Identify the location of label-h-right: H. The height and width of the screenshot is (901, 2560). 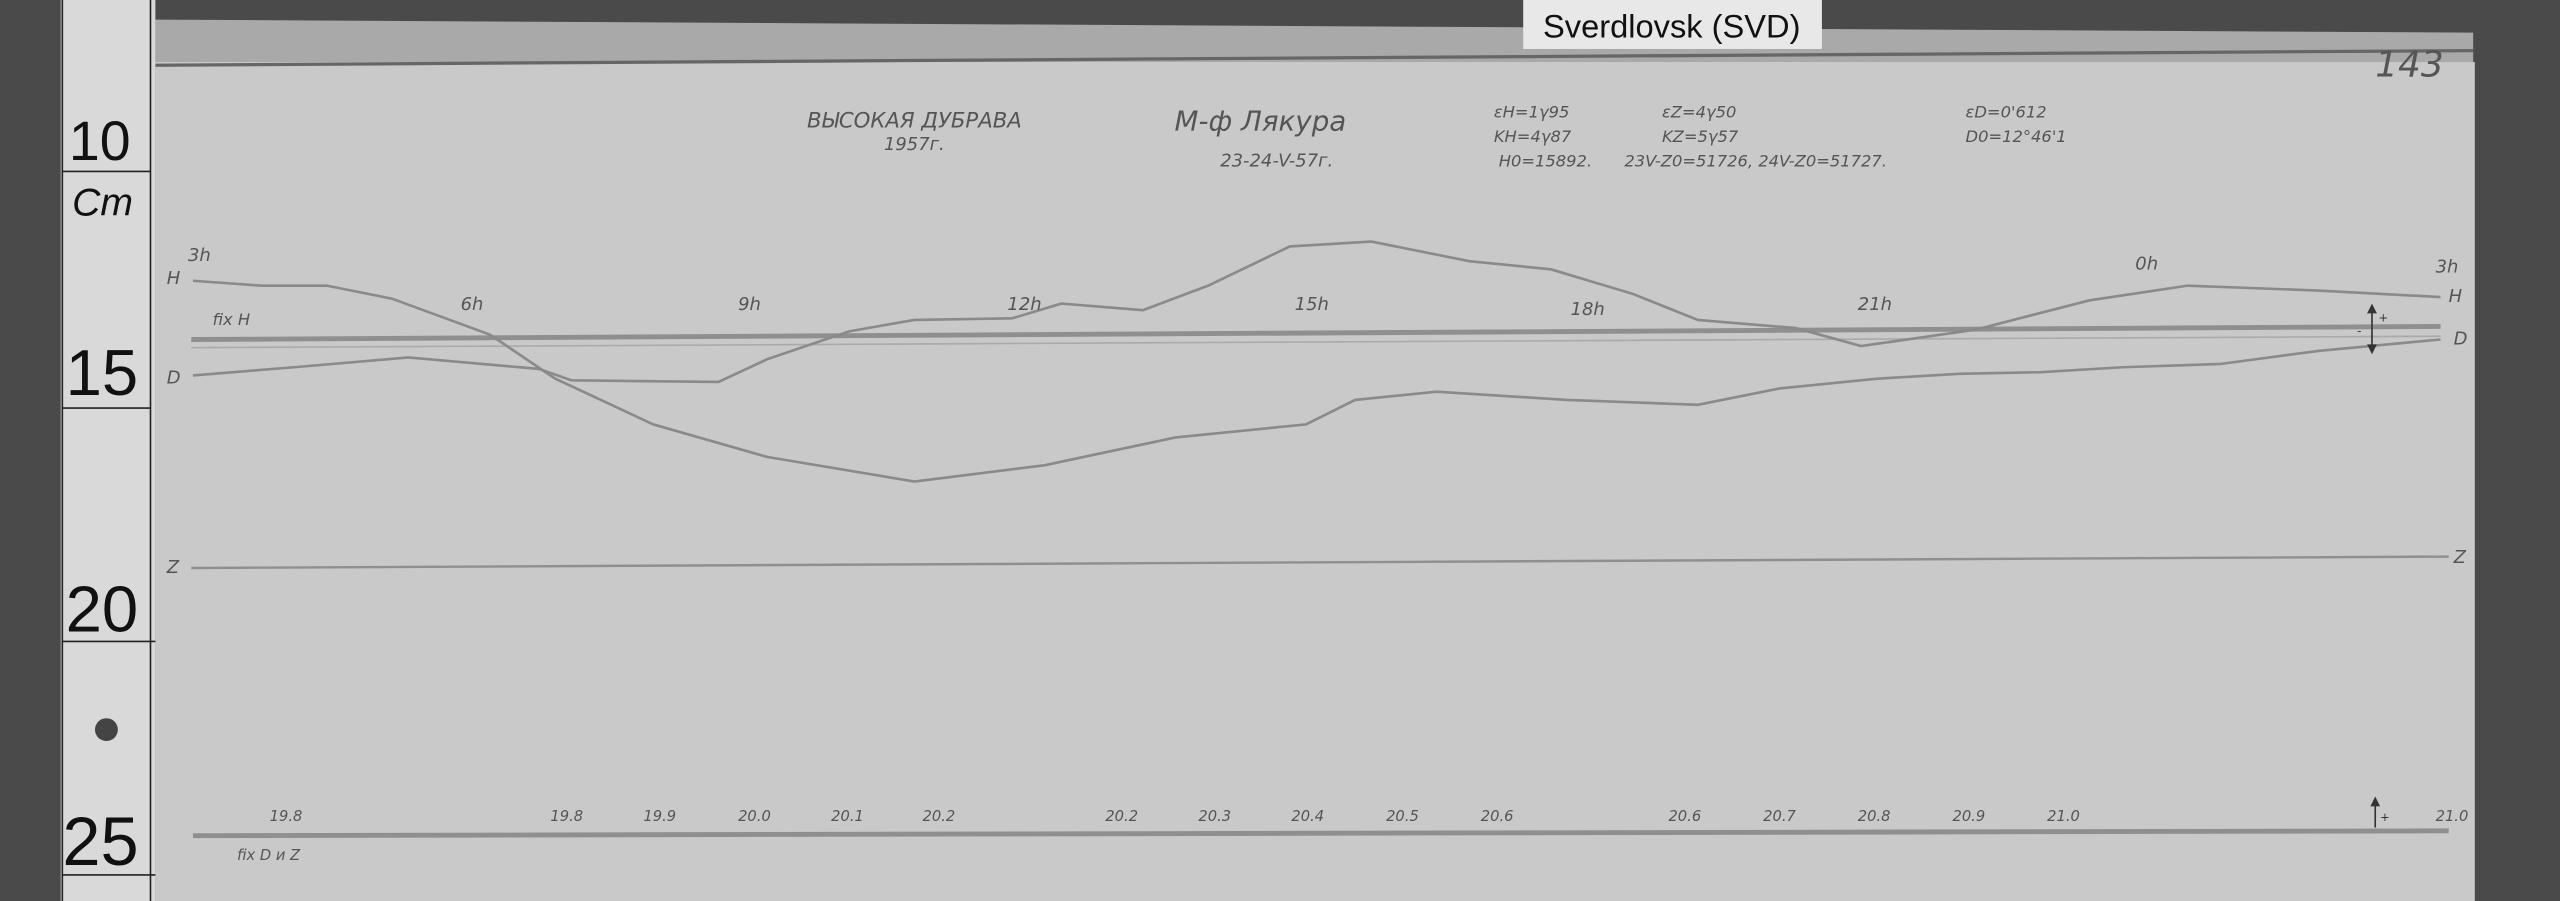
(2455, 296).